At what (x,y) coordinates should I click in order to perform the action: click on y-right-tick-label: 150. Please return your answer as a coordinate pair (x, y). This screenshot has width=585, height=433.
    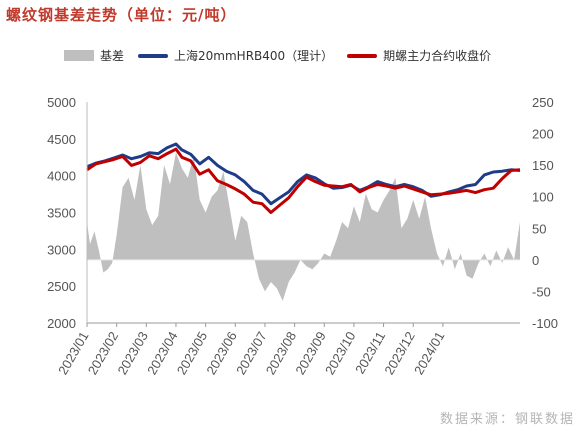
    Looking at the image, I should click on (543, 165).